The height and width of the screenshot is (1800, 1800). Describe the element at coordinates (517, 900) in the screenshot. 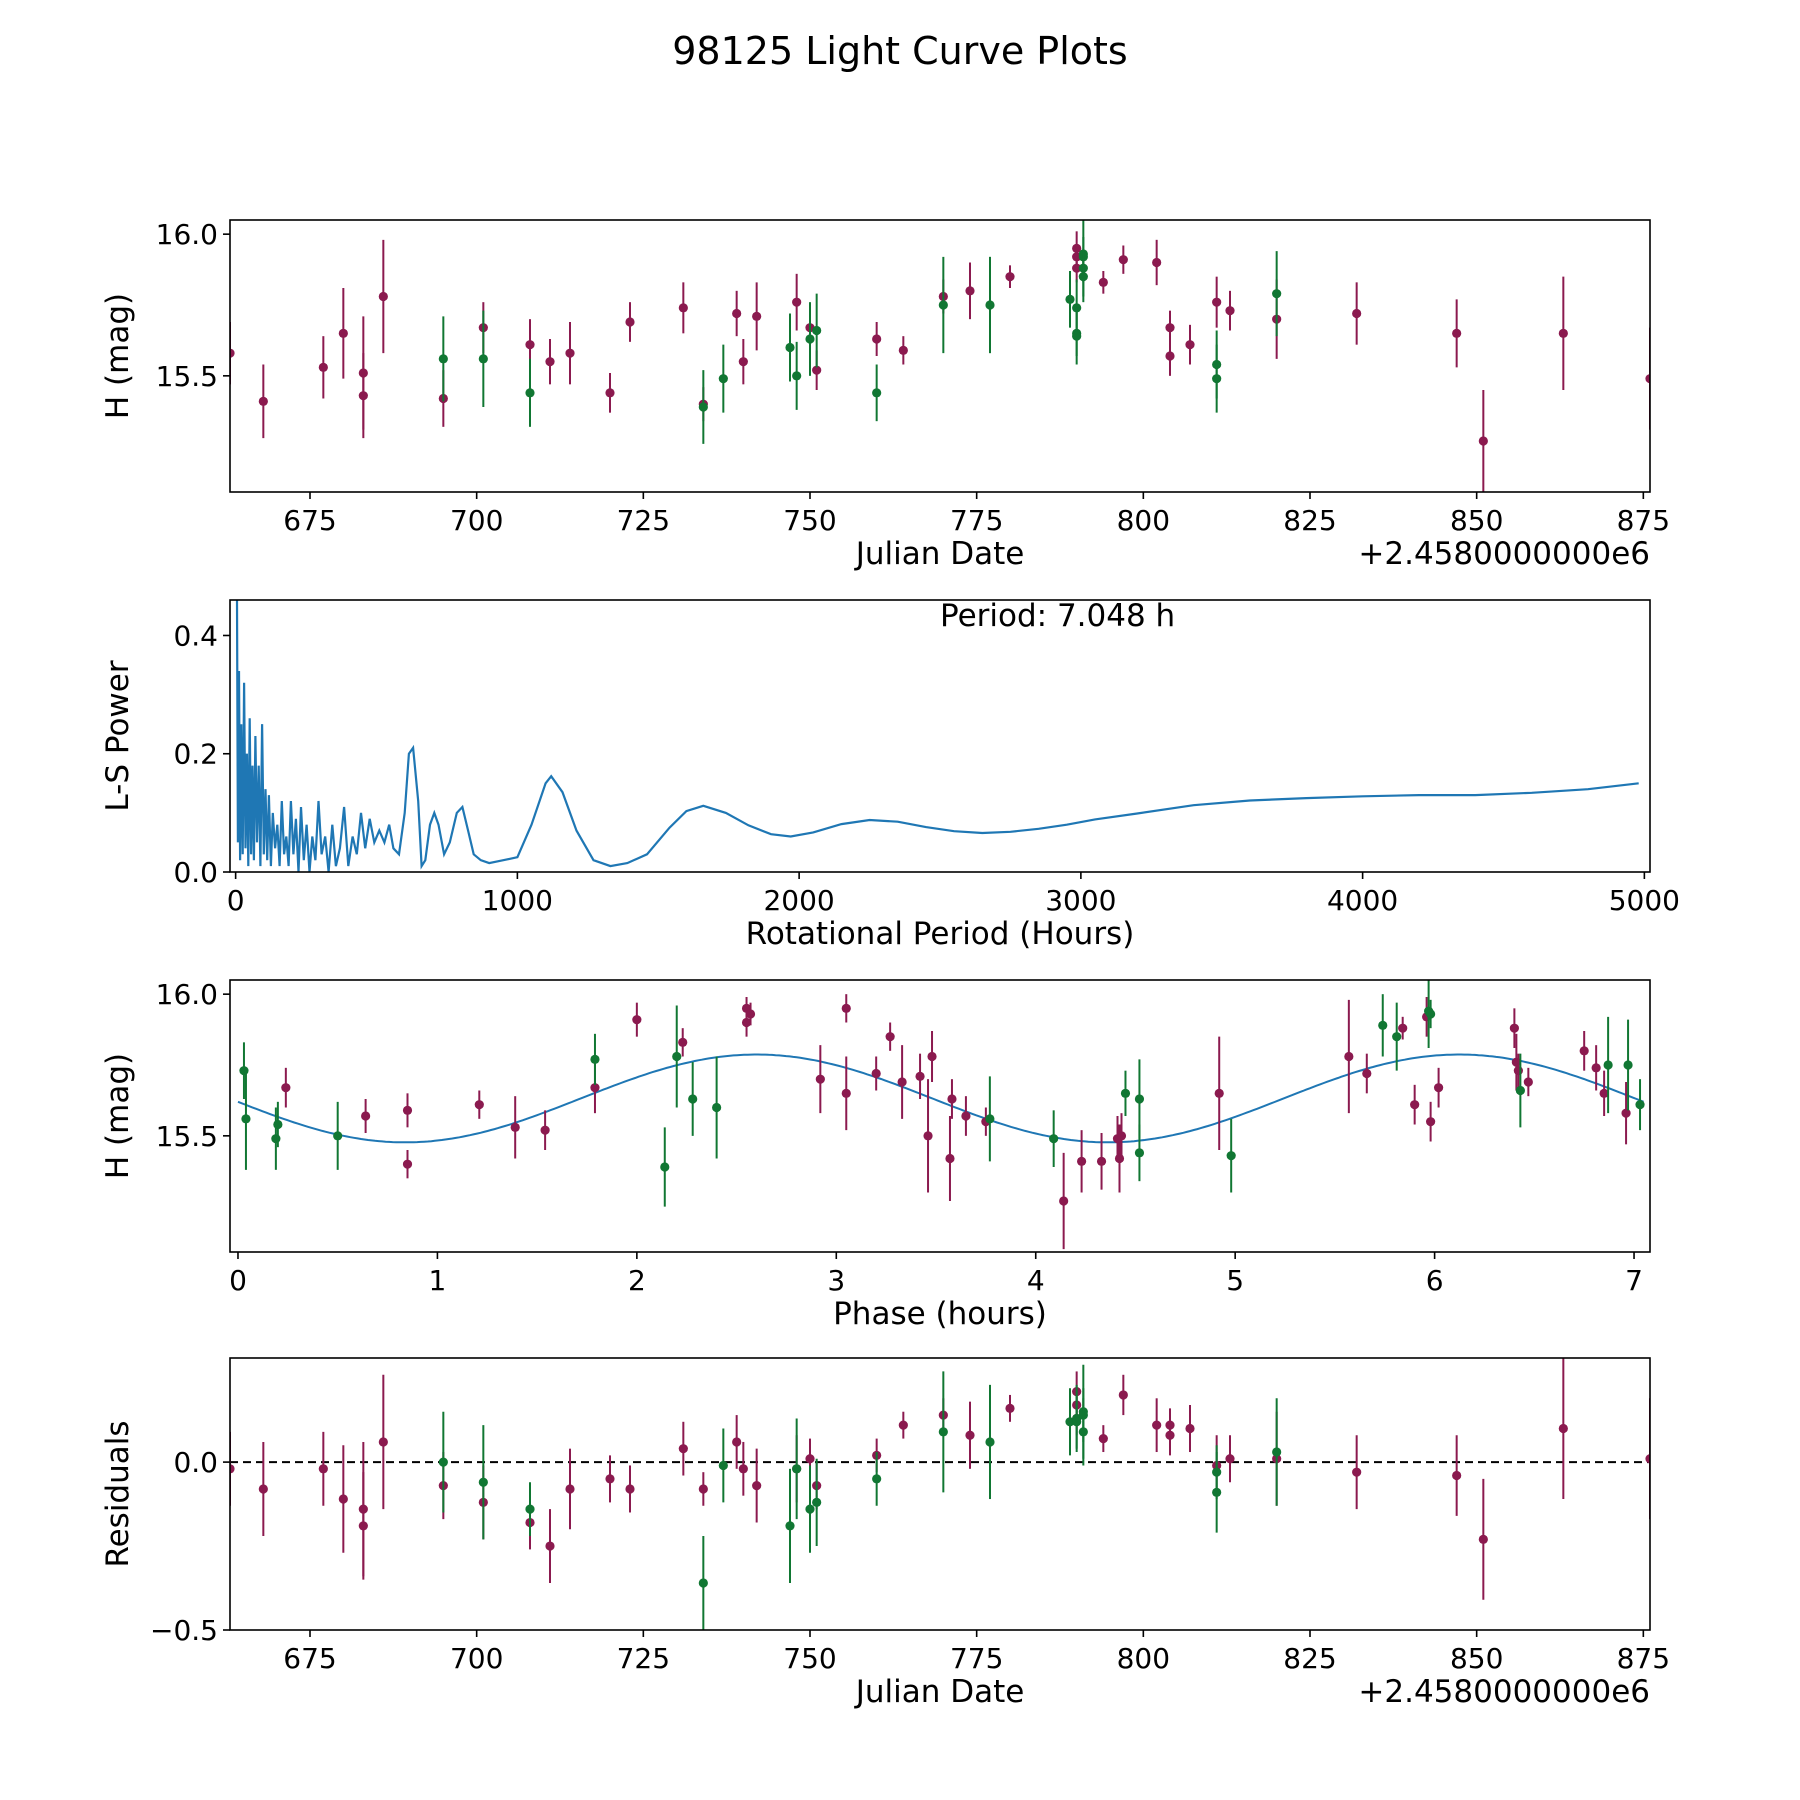

I see `x-tick-label: 1000` at that location.